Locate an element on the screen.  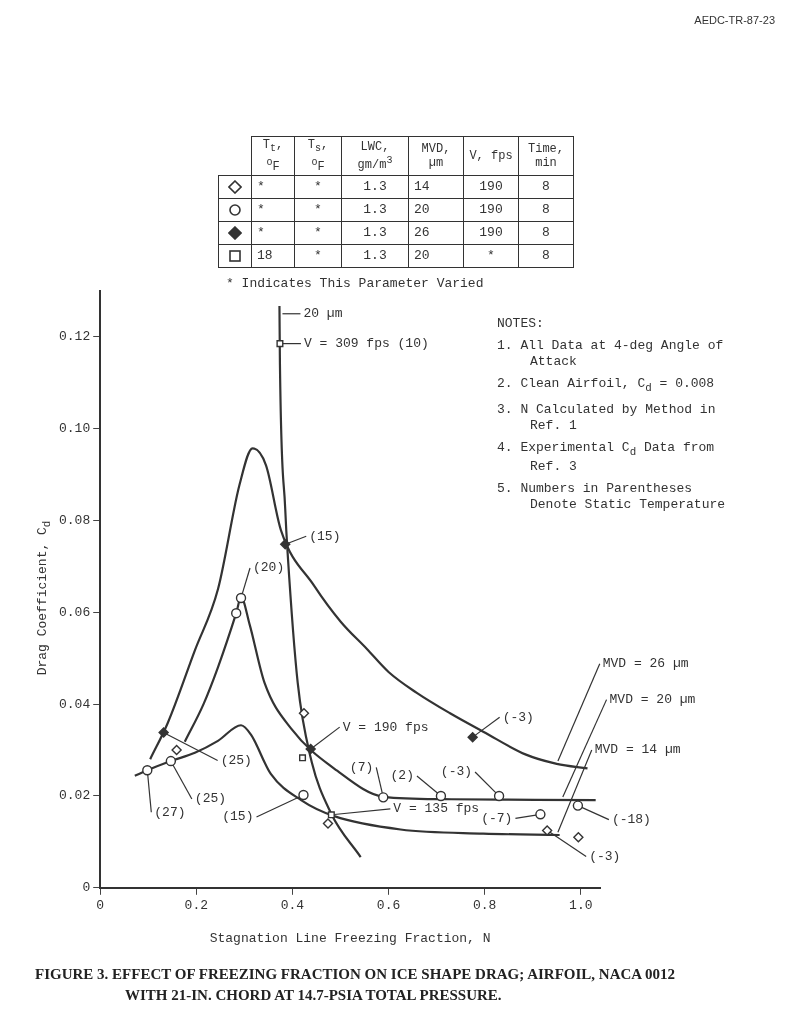
x-tick-label: 1.0 is located at coordinates (581, 906).